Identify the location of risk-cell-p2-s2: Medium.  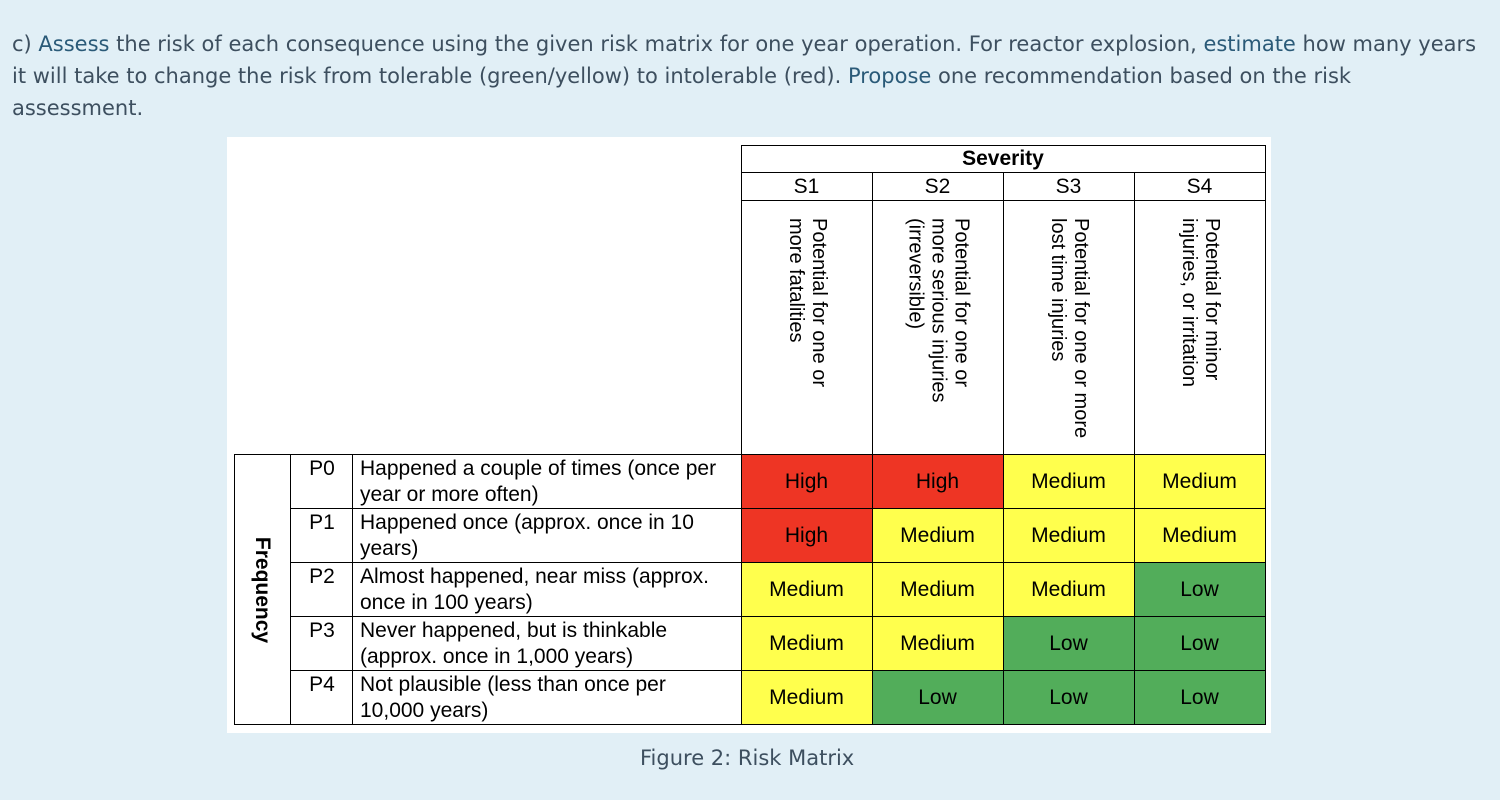
(937, 590).